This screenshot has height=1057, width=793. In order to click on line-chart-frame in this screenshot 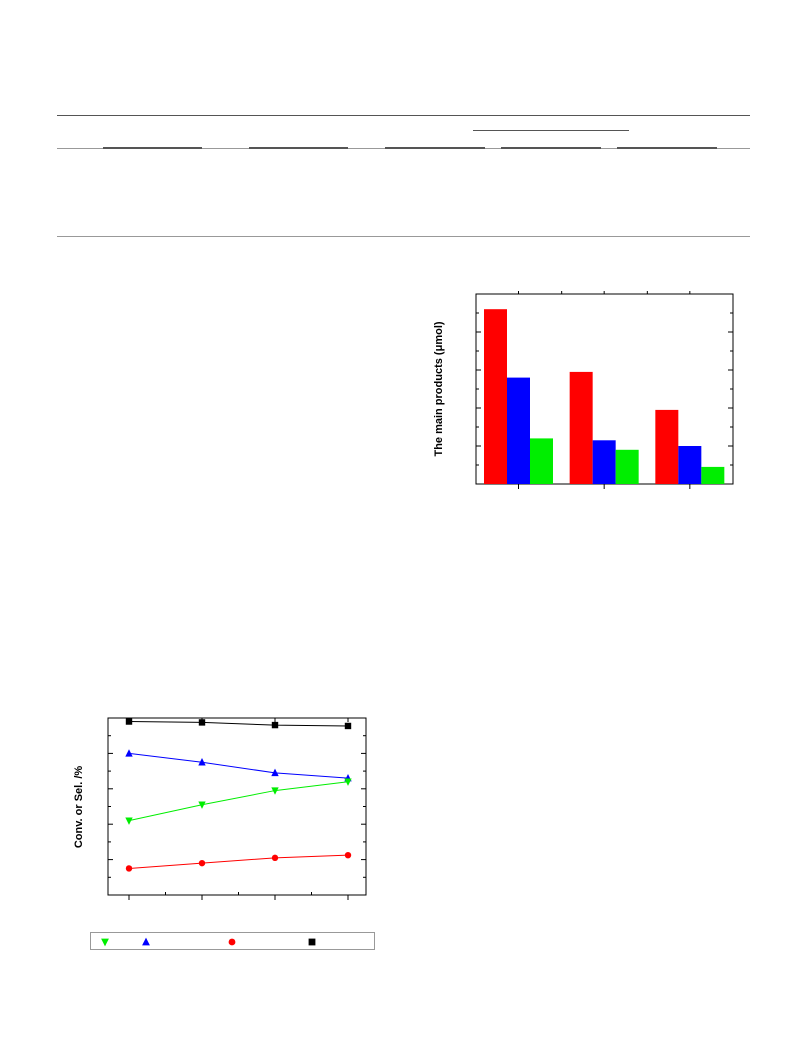, I will do `click(237, 806)`.